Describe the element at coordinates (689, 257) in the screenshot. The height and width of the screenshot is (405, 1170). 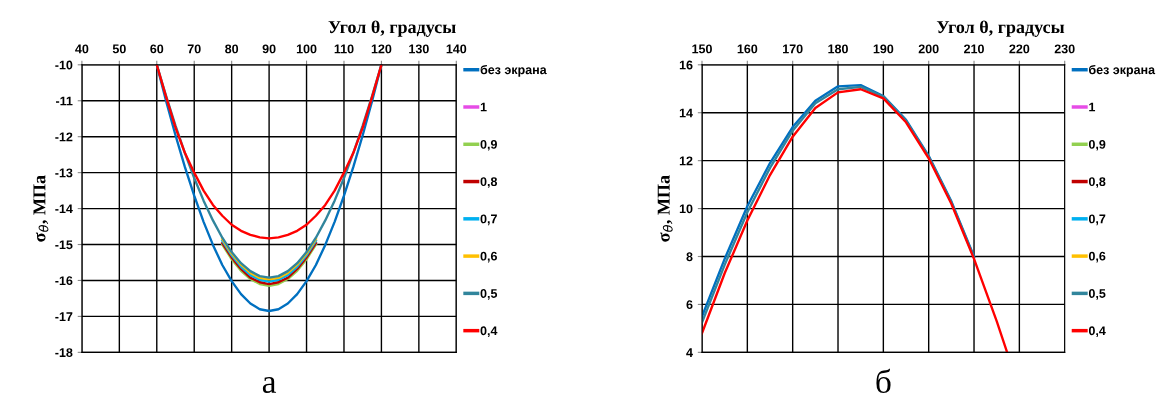
I see `y-tick-label: 8` at that location.